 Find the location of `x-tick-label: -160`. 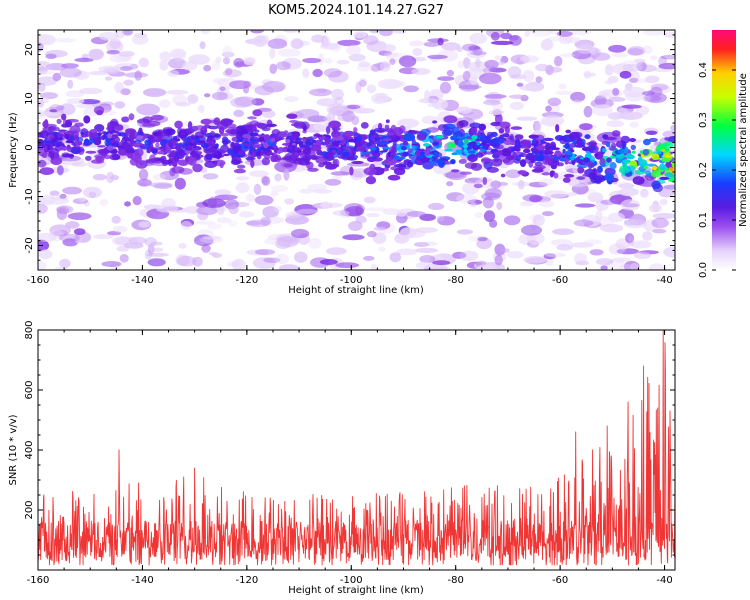

x-tick-label: -160 is located at coordinates (38, 280).